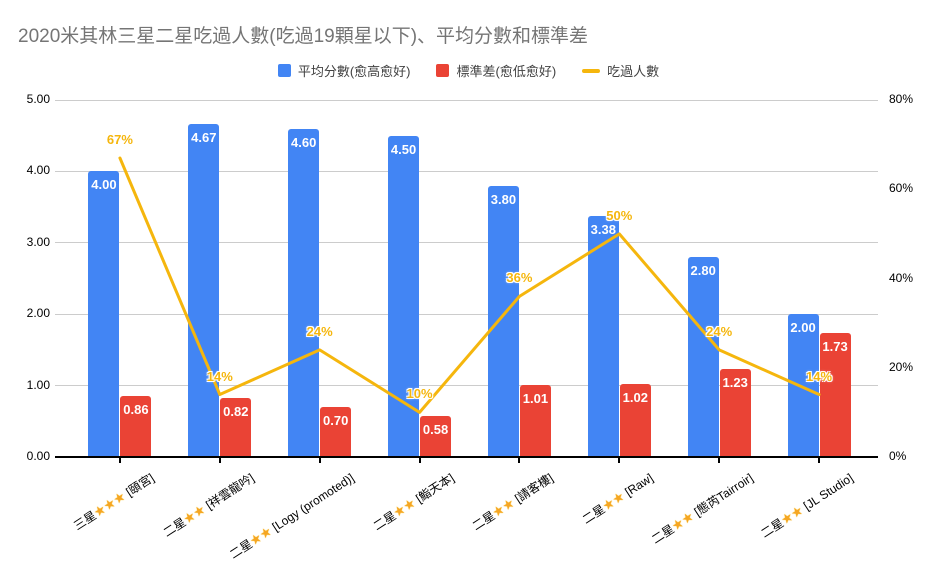 The width and height of the screenshot is (937, 564). What do you see at coordinates (619, 215) in the screenshot?
I see `line-point-label: 50%` at bounding box center [619, 215].